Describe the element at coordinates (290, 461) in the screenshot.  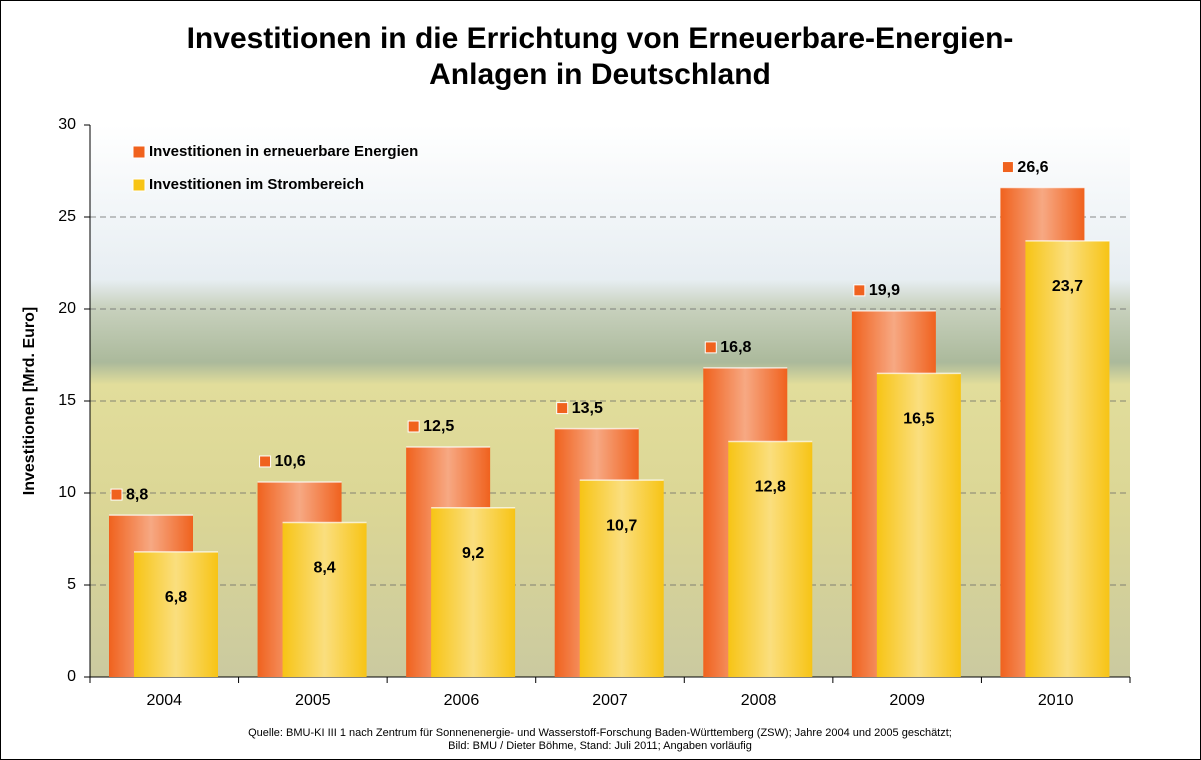
I see `data-label: 10,6` at that location.